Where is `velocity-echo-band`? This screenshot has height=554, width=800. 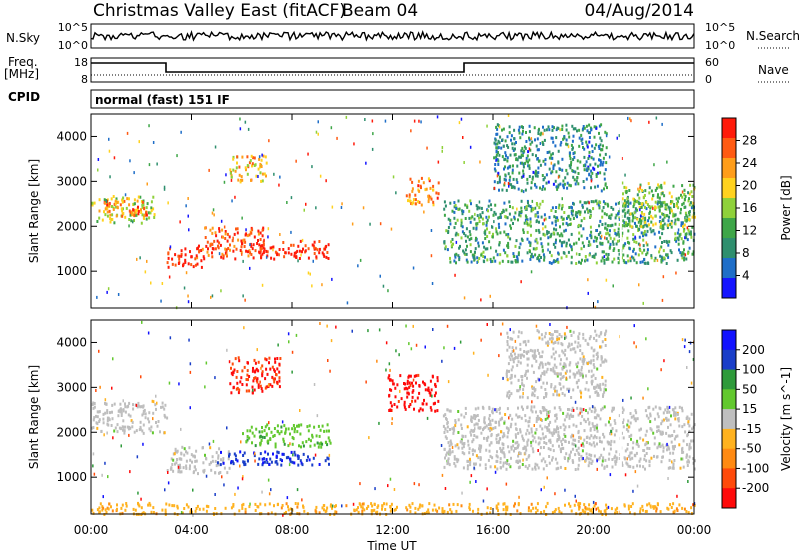
velocity-echo-band is located at coordinates (130, 418).